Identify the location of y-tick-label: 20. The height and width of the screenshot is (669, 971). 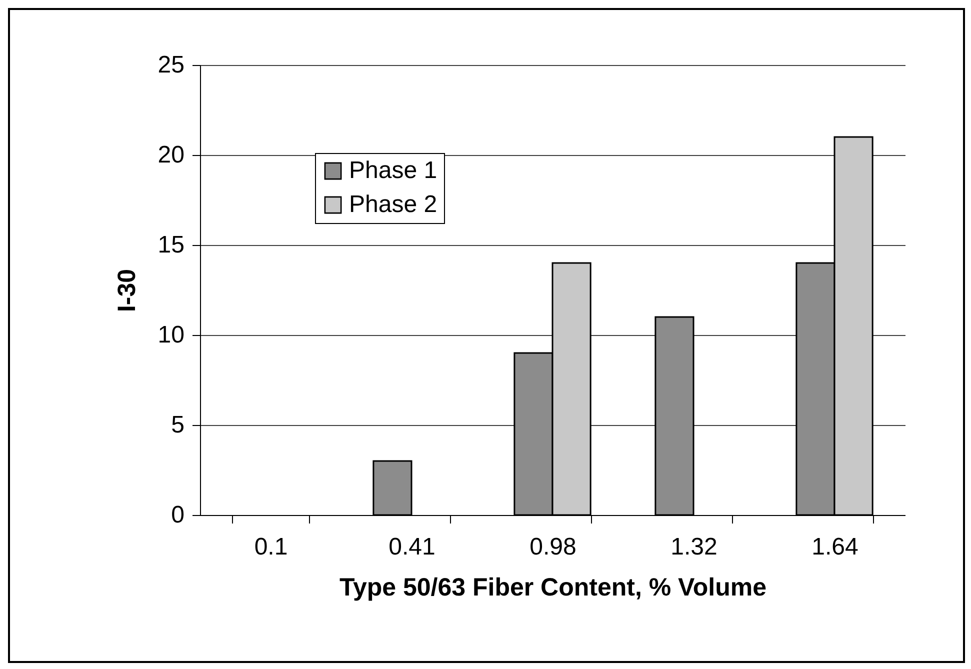
(171, 155).